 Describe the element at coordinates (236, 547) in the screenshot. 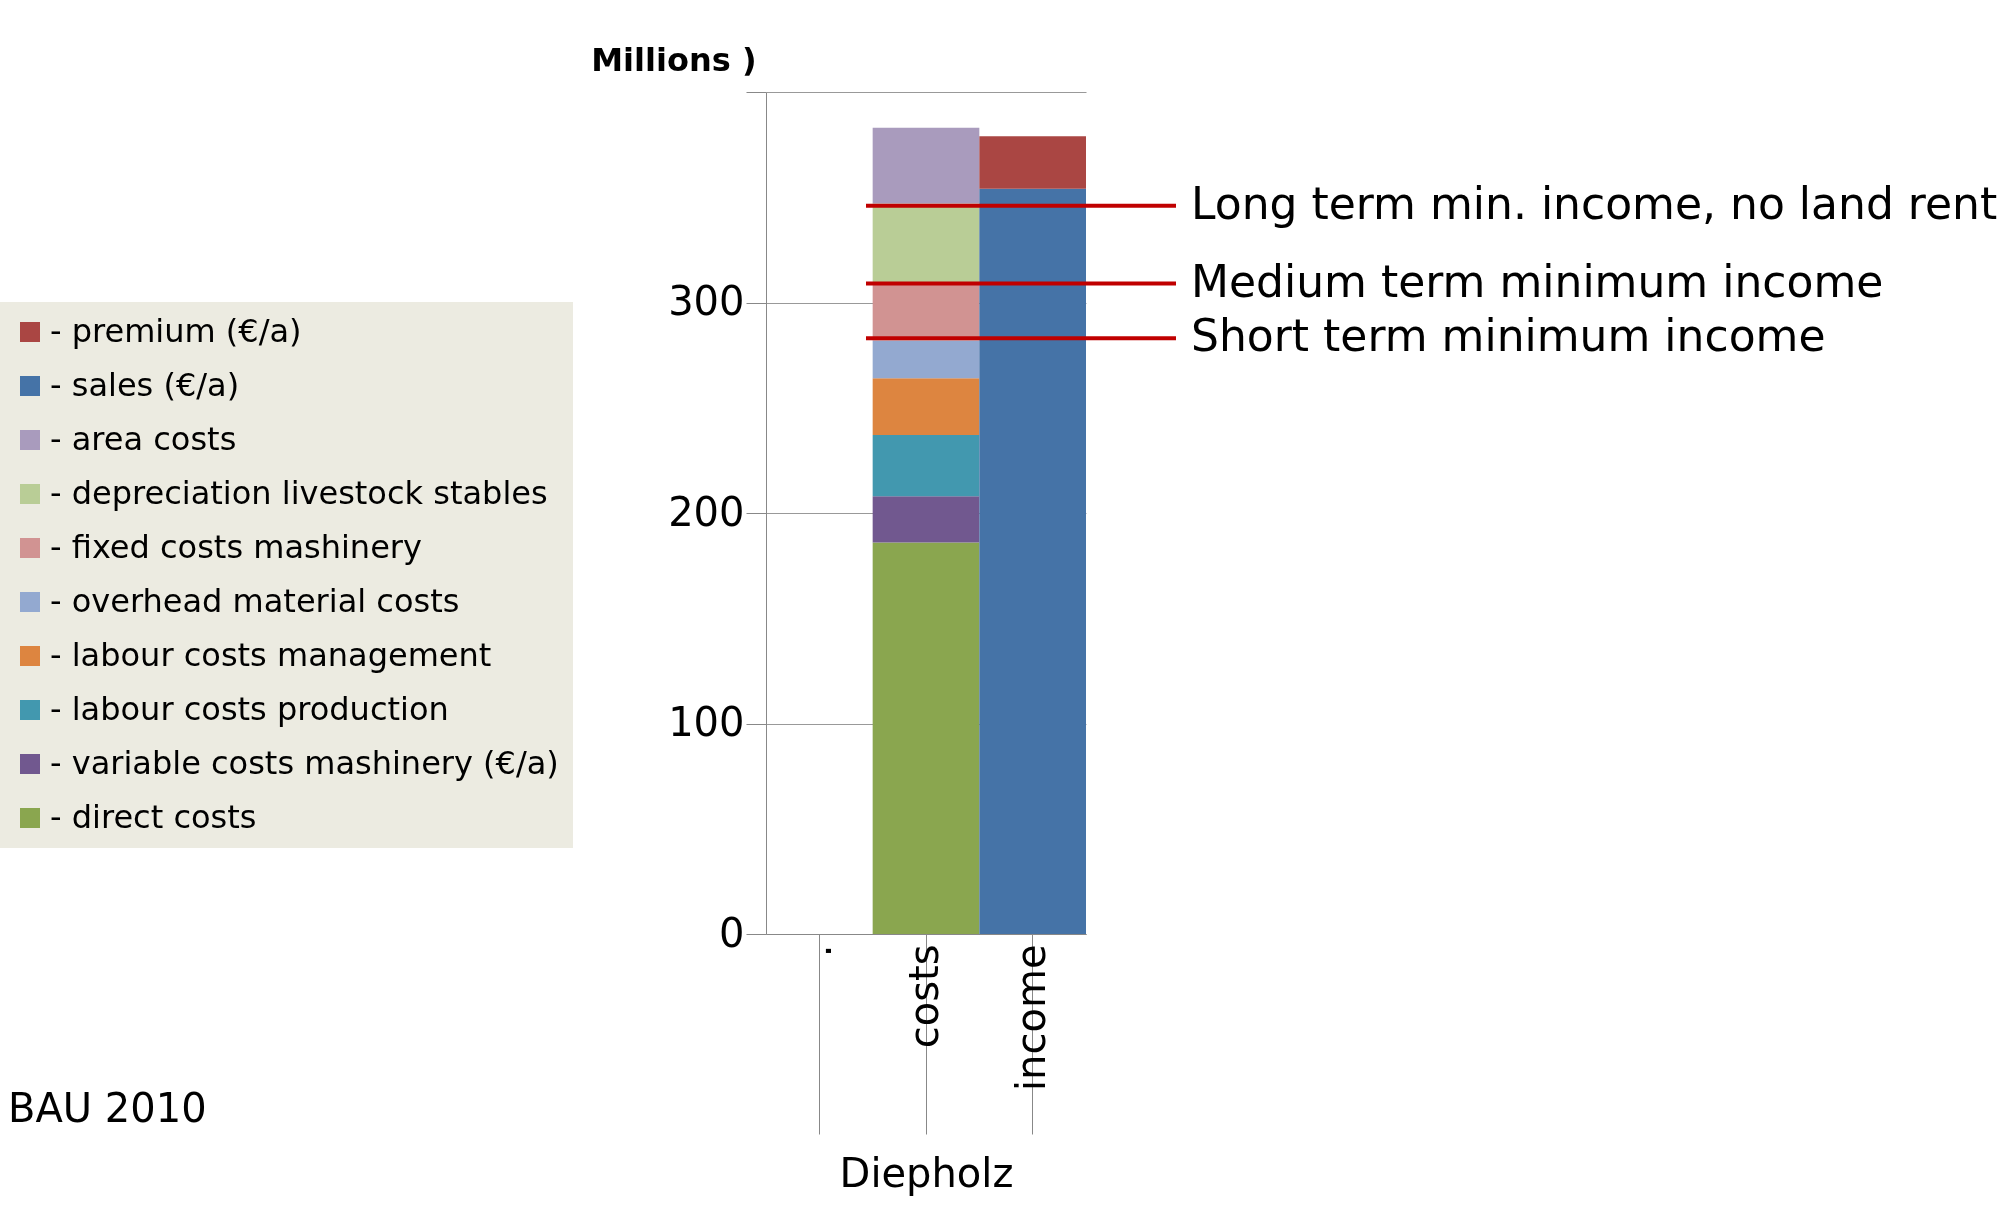

I see `legend-label: - fixed costs mashinery` at that location.